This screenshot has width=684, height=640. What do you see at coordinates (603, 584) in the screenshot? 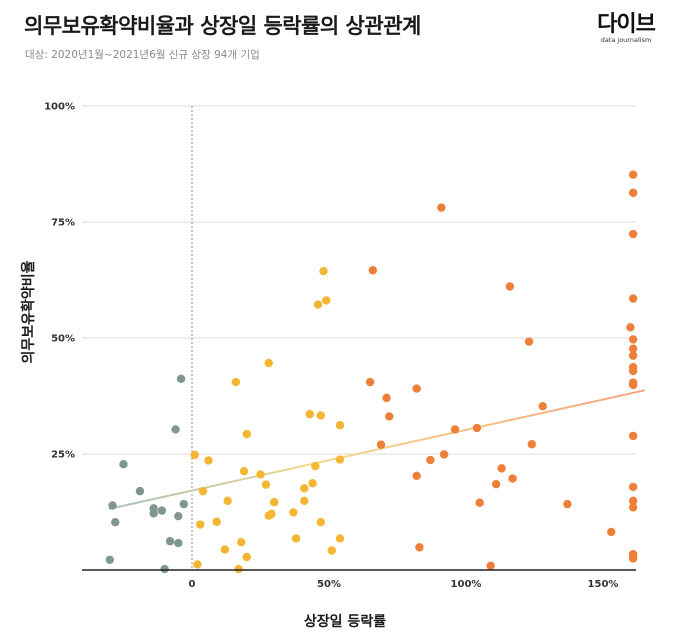
I see `x-tick-label: 150%` at bounding box center [603, 584].